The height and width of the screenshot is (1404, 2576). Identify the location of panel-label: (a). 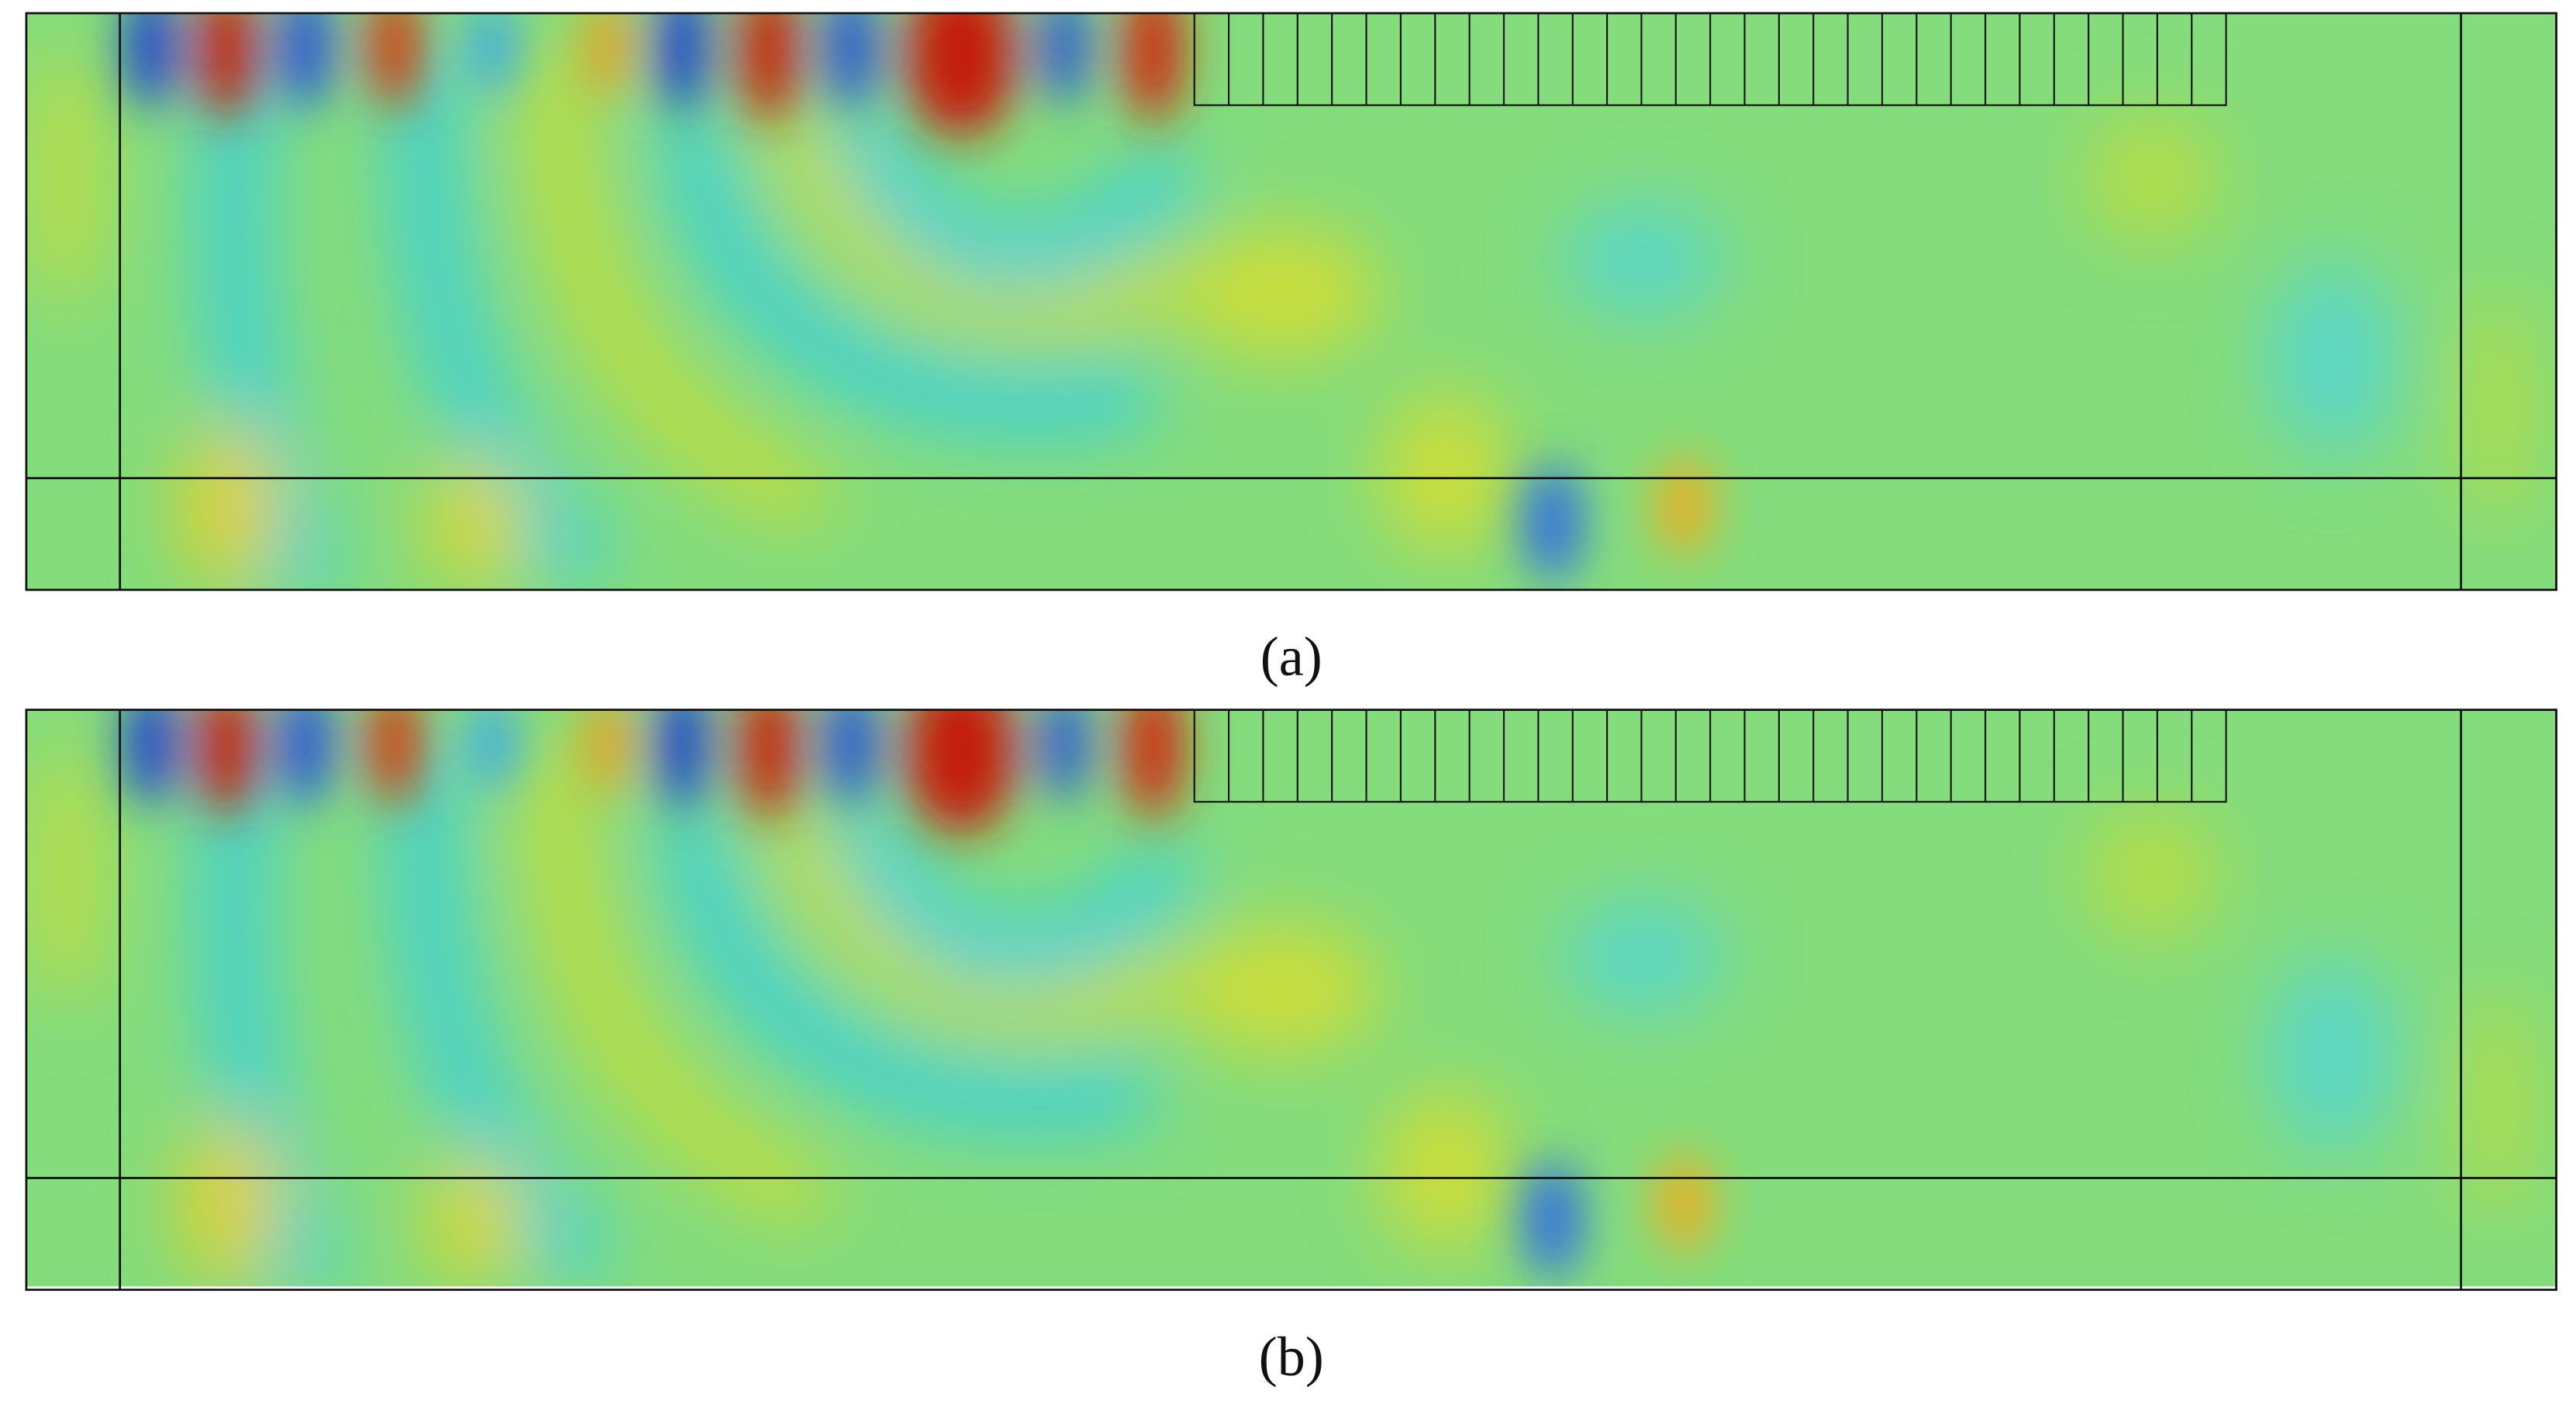
(1291, 657).